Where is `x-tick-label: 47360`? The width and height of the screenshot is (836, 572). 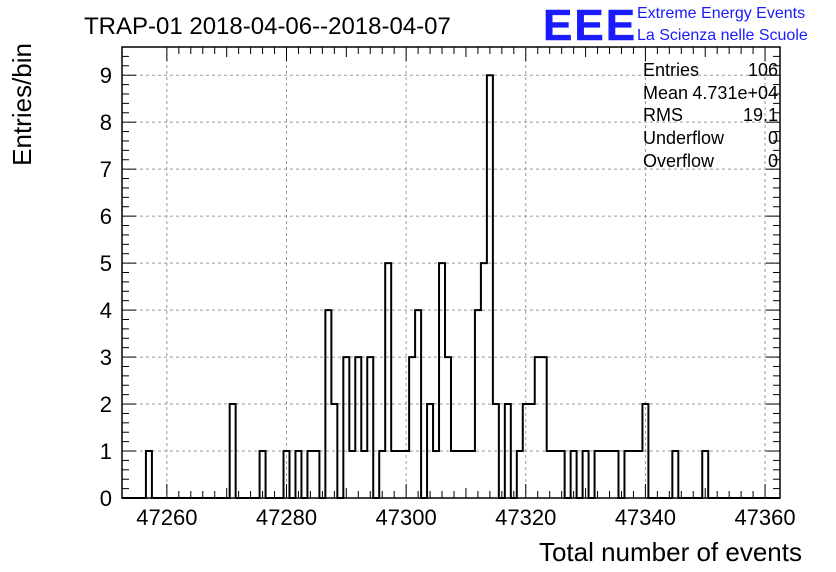 x-tick-label: 47360 is located at coordinates (764, 517).